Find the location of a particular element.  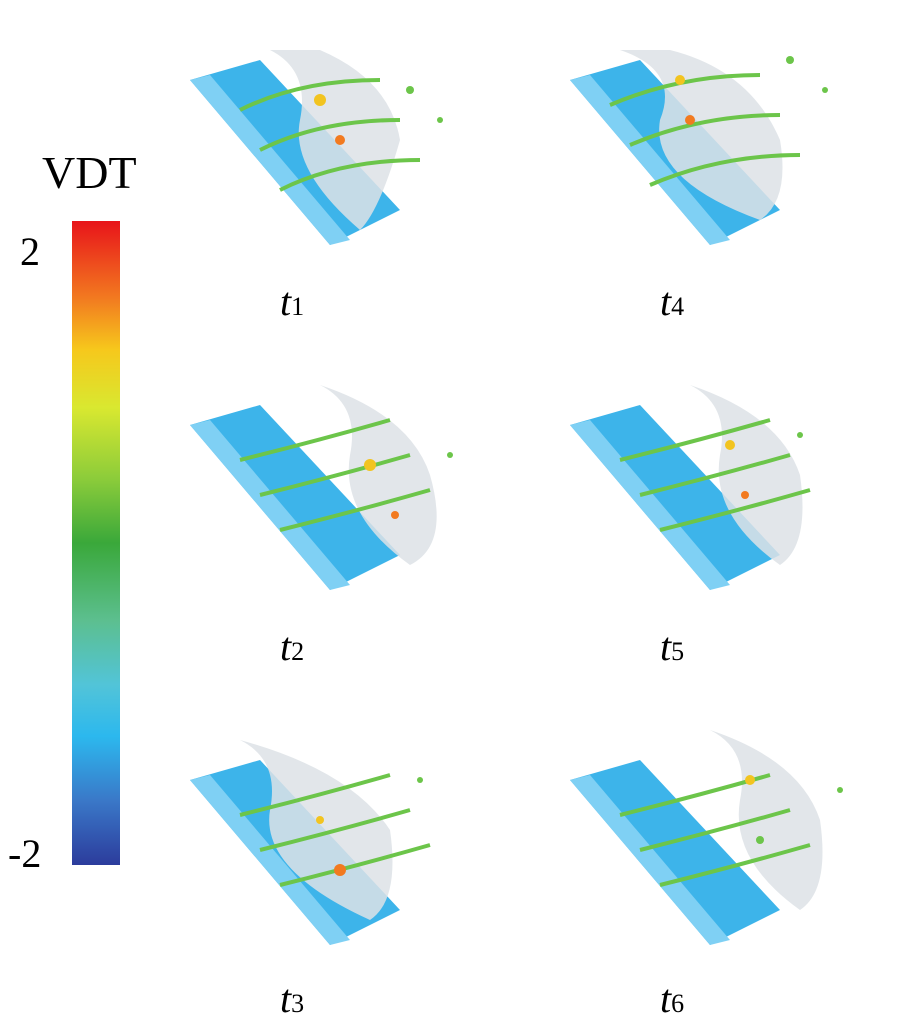

panel-t2: t2 is located at coordinates (340, 517).